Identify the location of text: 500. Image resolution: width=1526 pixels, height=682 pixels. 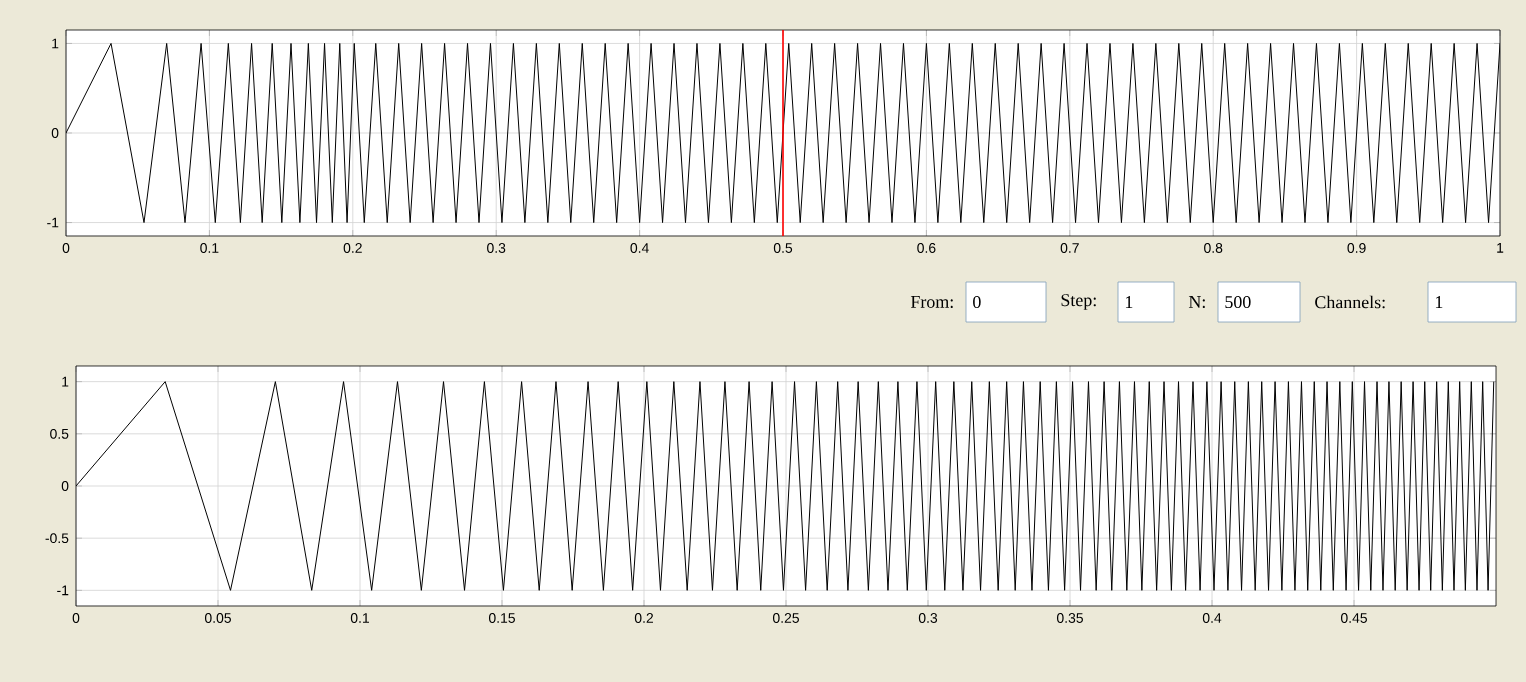
(1238, 302).